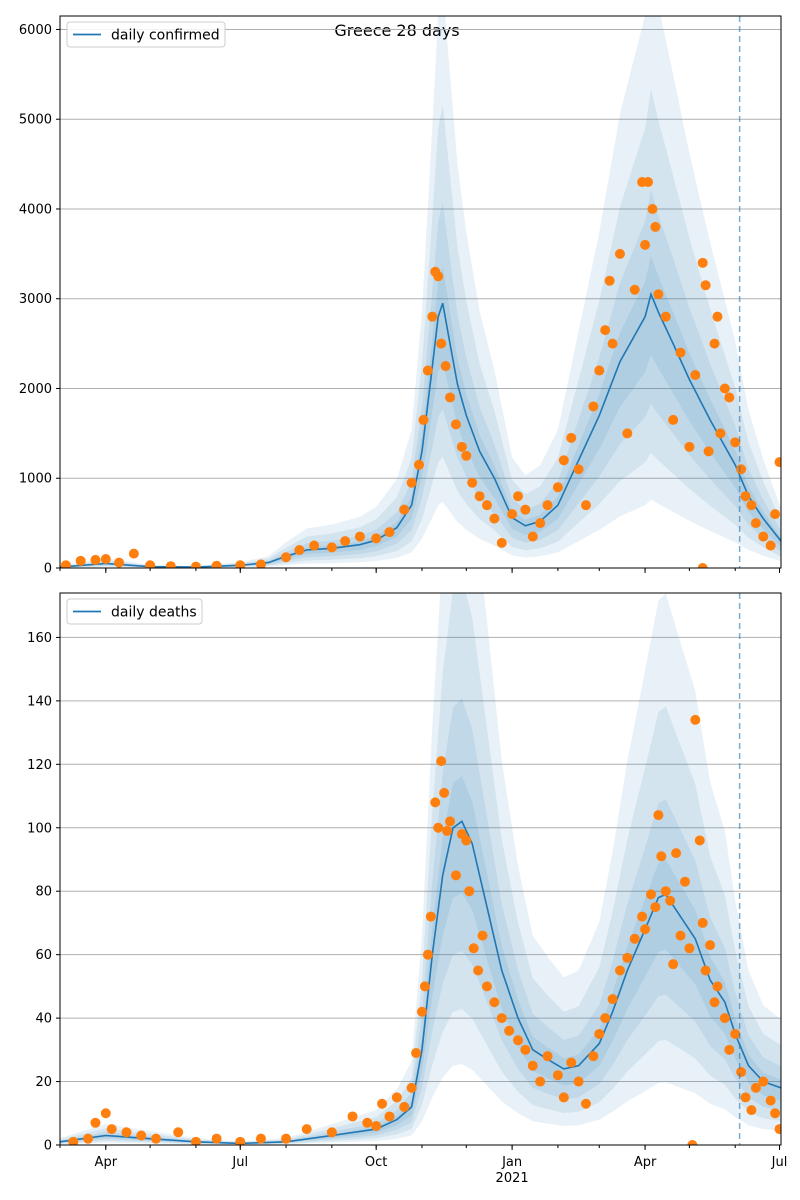 Image resolution: width=800 pixels, height=1200 pixels. I want to click on x-tick-label: Apr, so click(106, 1162).